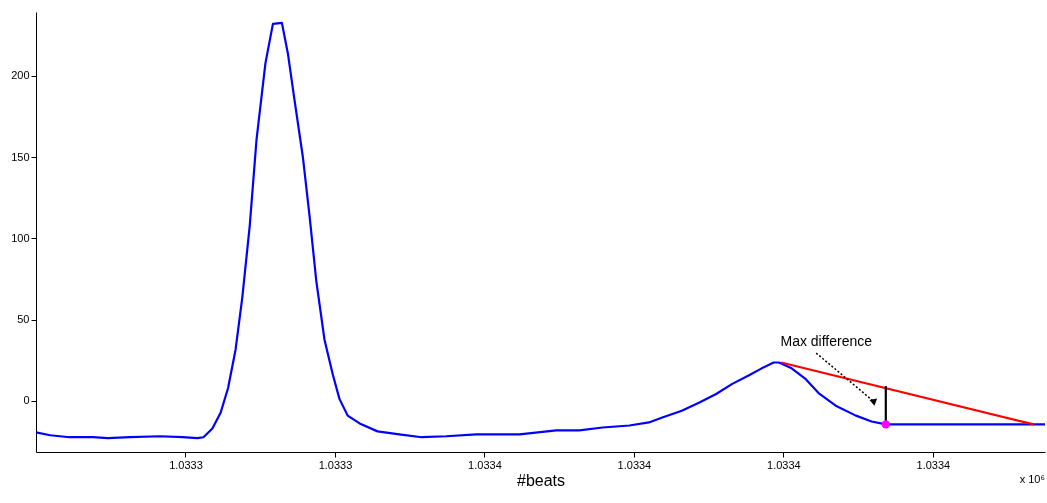  What do you see at coordinates (26, 400) in the screenshot?
I see `y-tick-label: 0` at bounding box center [26, 400].